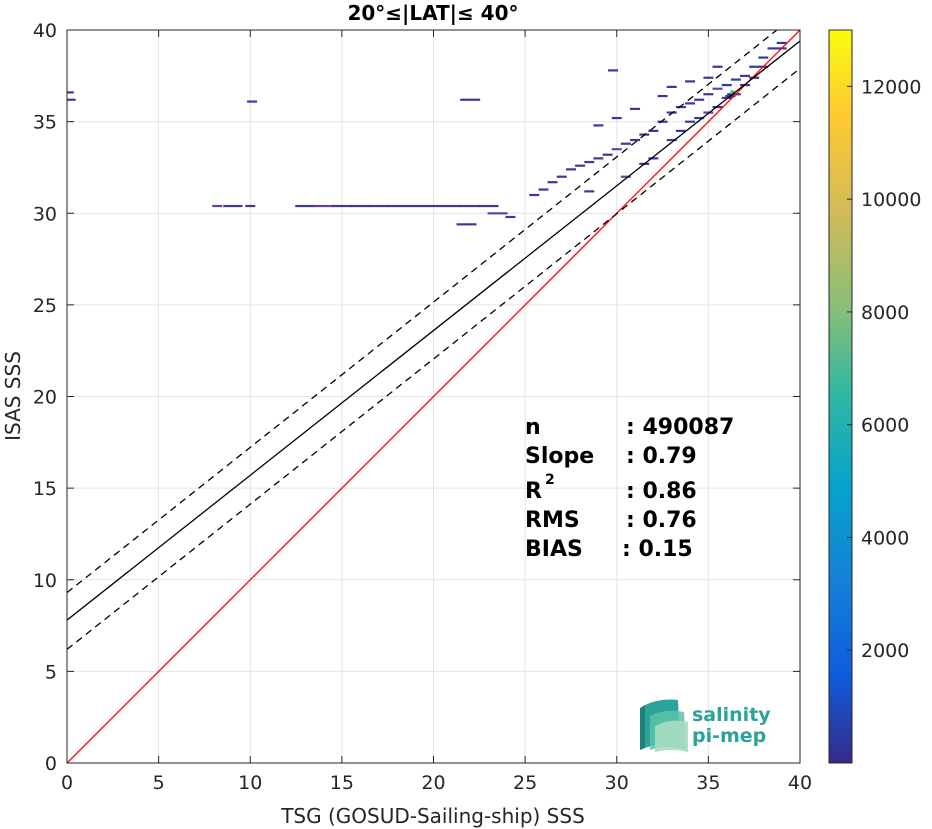 Image resolution: width=932 pixels, height=829 pixels. What do you see at coordinates (433, 783) in the screenshot?
I see `x-tick-label: 20` at bounding box center [433, 783].